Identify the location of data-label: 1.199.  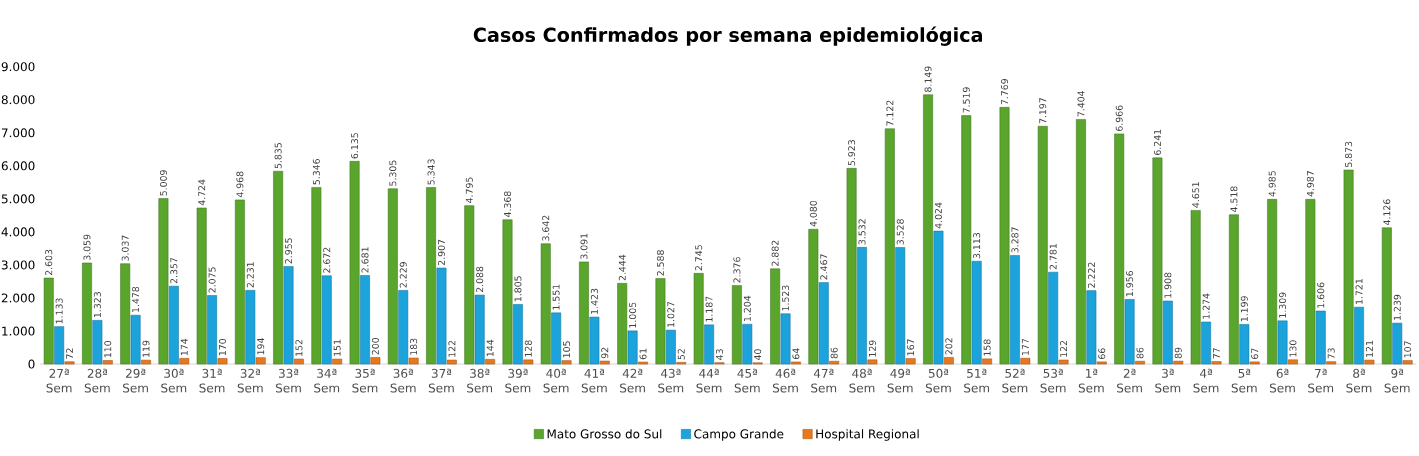
(1244, 309).